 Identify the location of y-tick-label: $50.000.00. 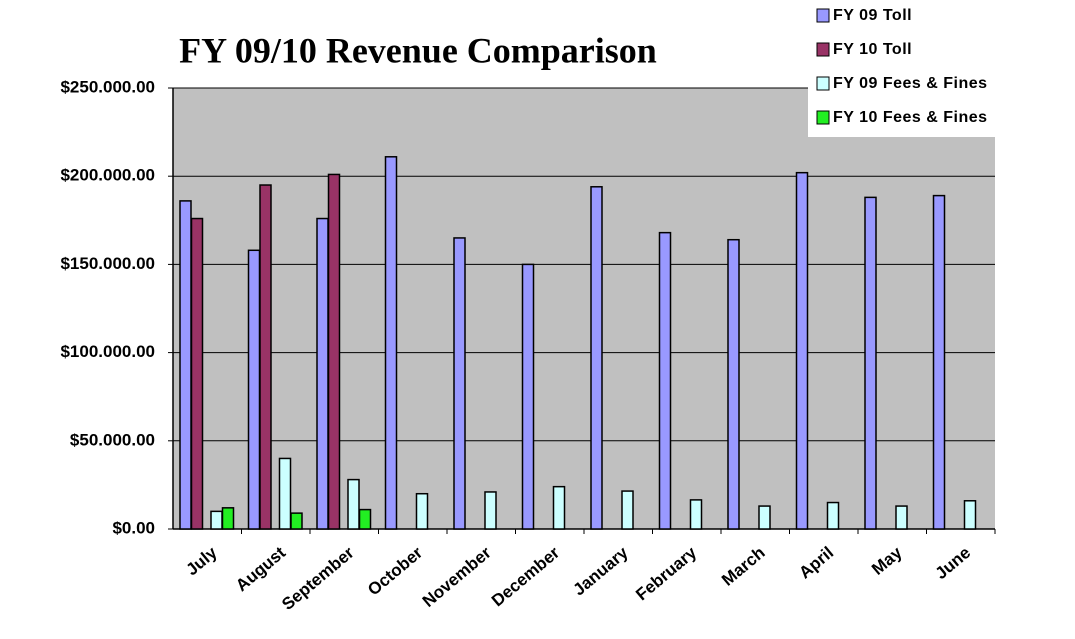
(112, 439).